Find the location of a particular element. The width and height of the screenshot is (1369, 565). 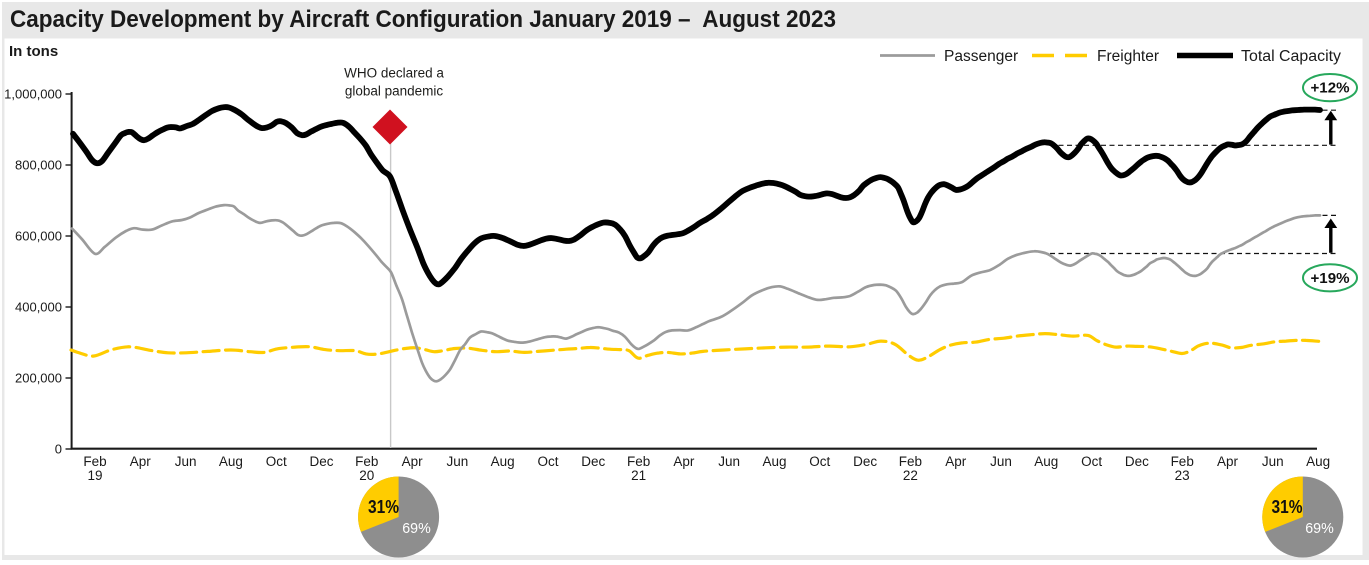

svg-text: 0 is located at coordinates (58, 449).